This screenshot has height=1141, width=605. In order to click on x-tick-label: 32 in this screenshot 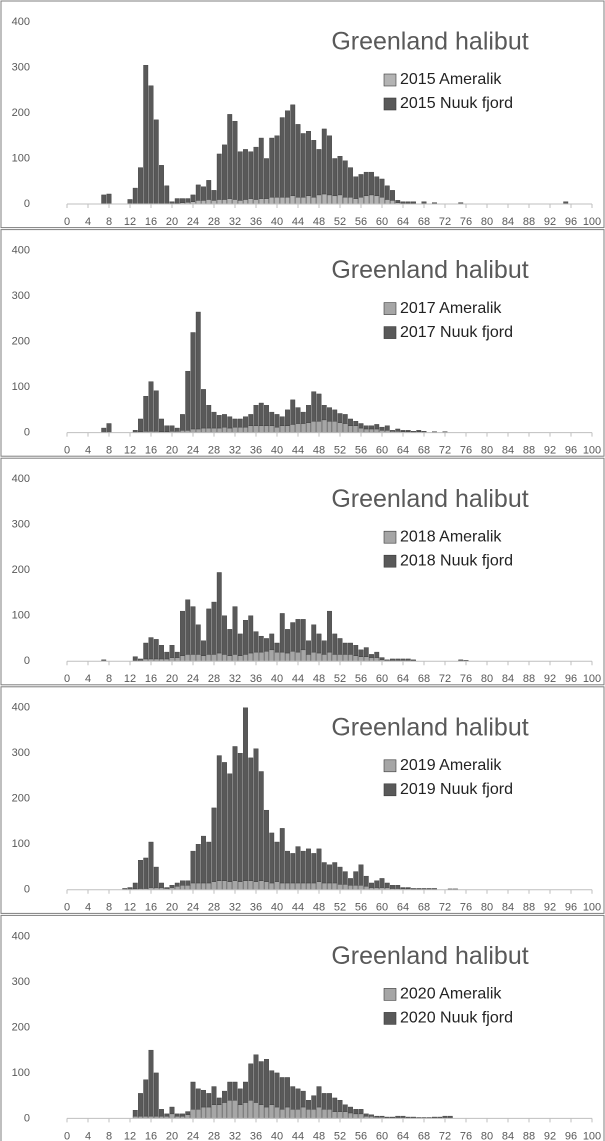, I will do `click(235, 451)`.